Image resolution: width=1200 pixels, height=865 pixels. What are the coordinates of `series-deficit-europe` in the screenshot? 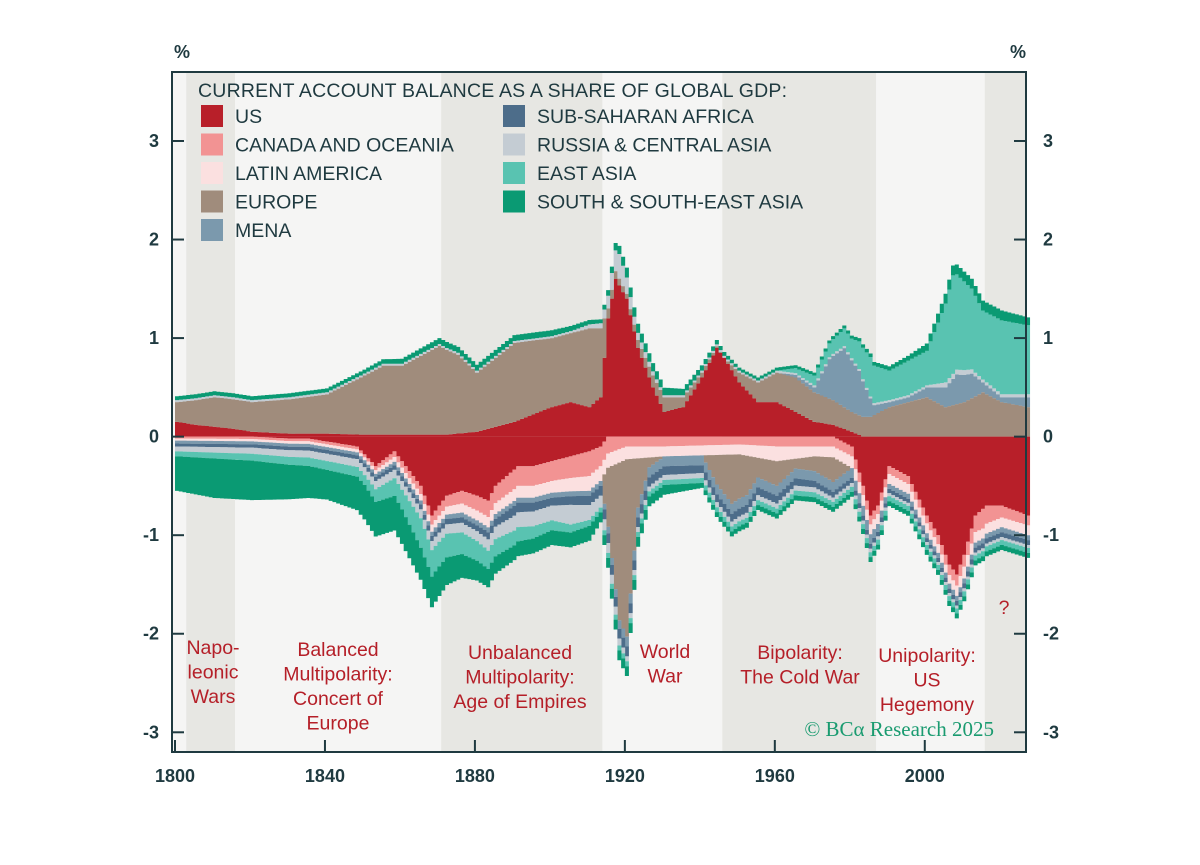 It's located at (726, 545).